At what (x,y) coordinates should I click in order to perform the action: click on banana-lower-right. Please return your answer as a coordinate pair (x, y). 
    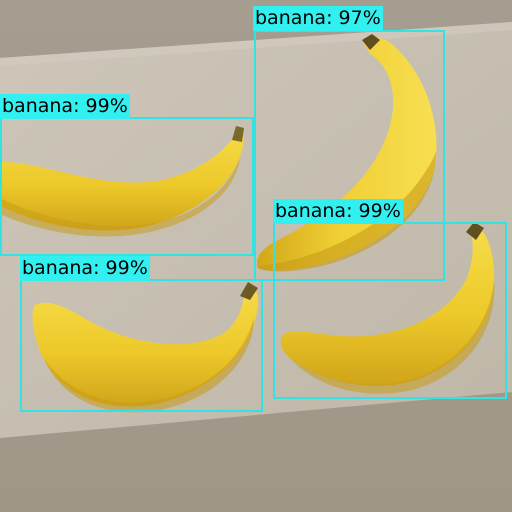
    Looking at the image, I should click on (387, 308).